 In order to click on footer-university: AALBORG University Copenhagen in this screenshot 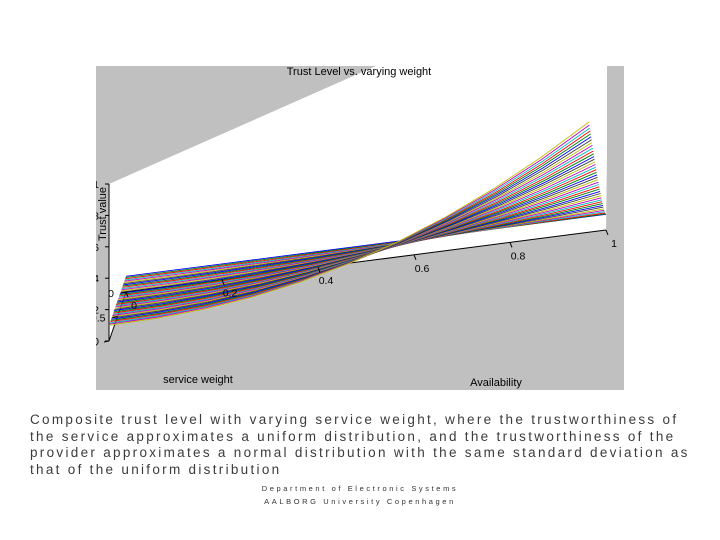, I will do `click(360, 501)`.